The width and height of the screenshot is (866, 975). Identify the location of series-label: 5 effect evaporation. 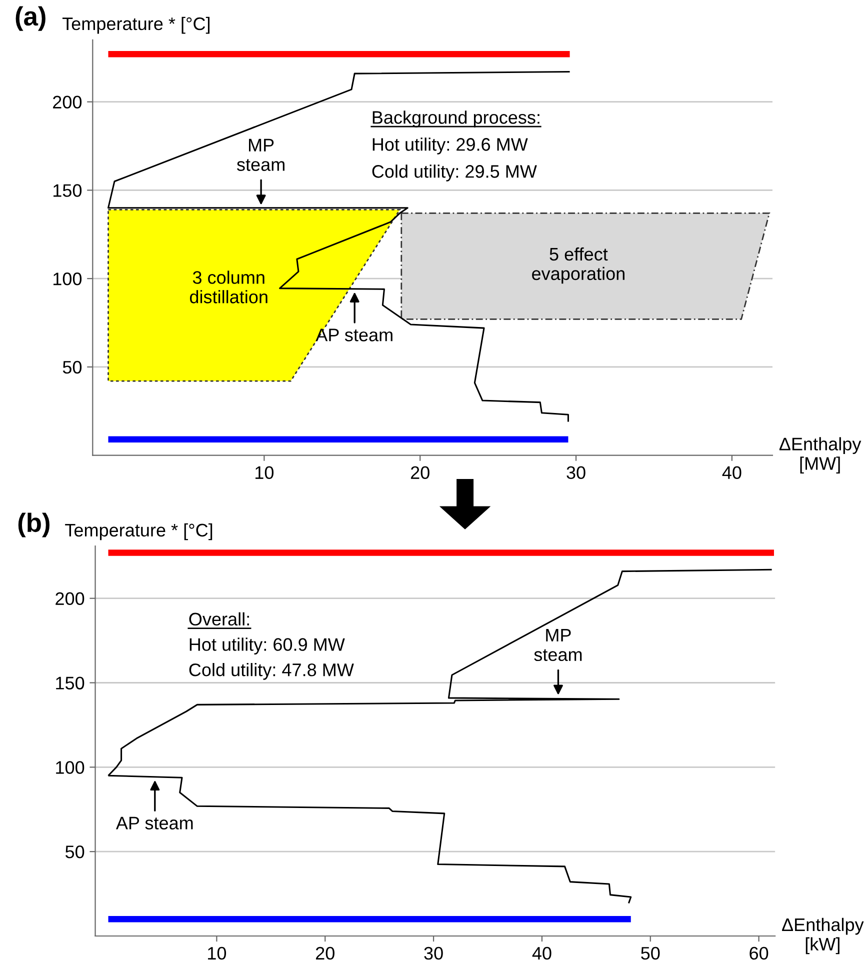
(578, 265).